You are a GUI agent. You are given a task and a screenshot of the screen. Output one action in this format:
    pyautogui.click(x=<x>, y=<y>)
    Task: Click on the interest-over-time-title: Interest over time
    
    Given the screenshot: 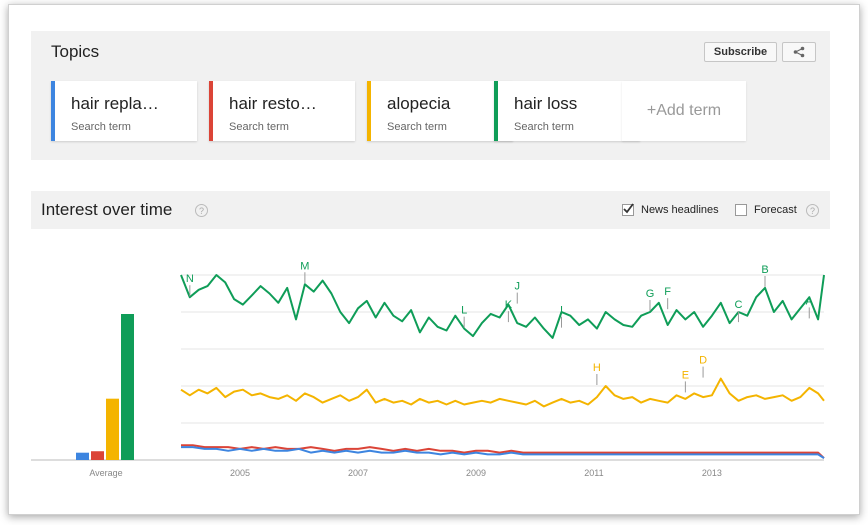 What is the action you would take?
    pyautogui.click(x=107, y=209)
    